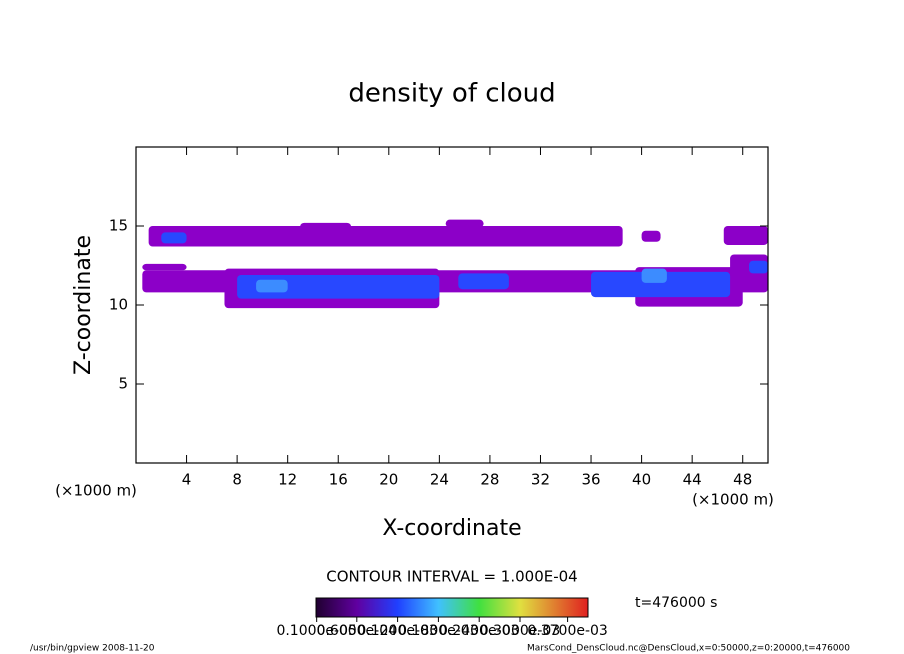 This screenshot has height=654, width=904. I want to click on colorbar-tick-label: 0.1200e-03, so click(397, 631).